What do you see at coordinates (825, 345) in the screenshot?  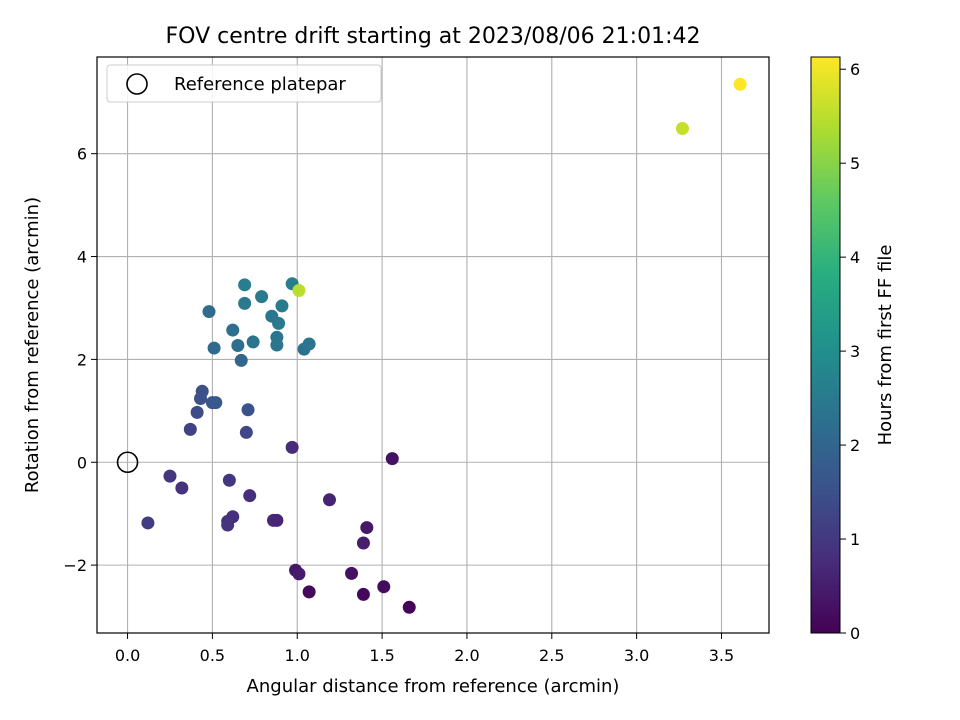 I see `colorbar-gradient` at bounding box center [825, 345].